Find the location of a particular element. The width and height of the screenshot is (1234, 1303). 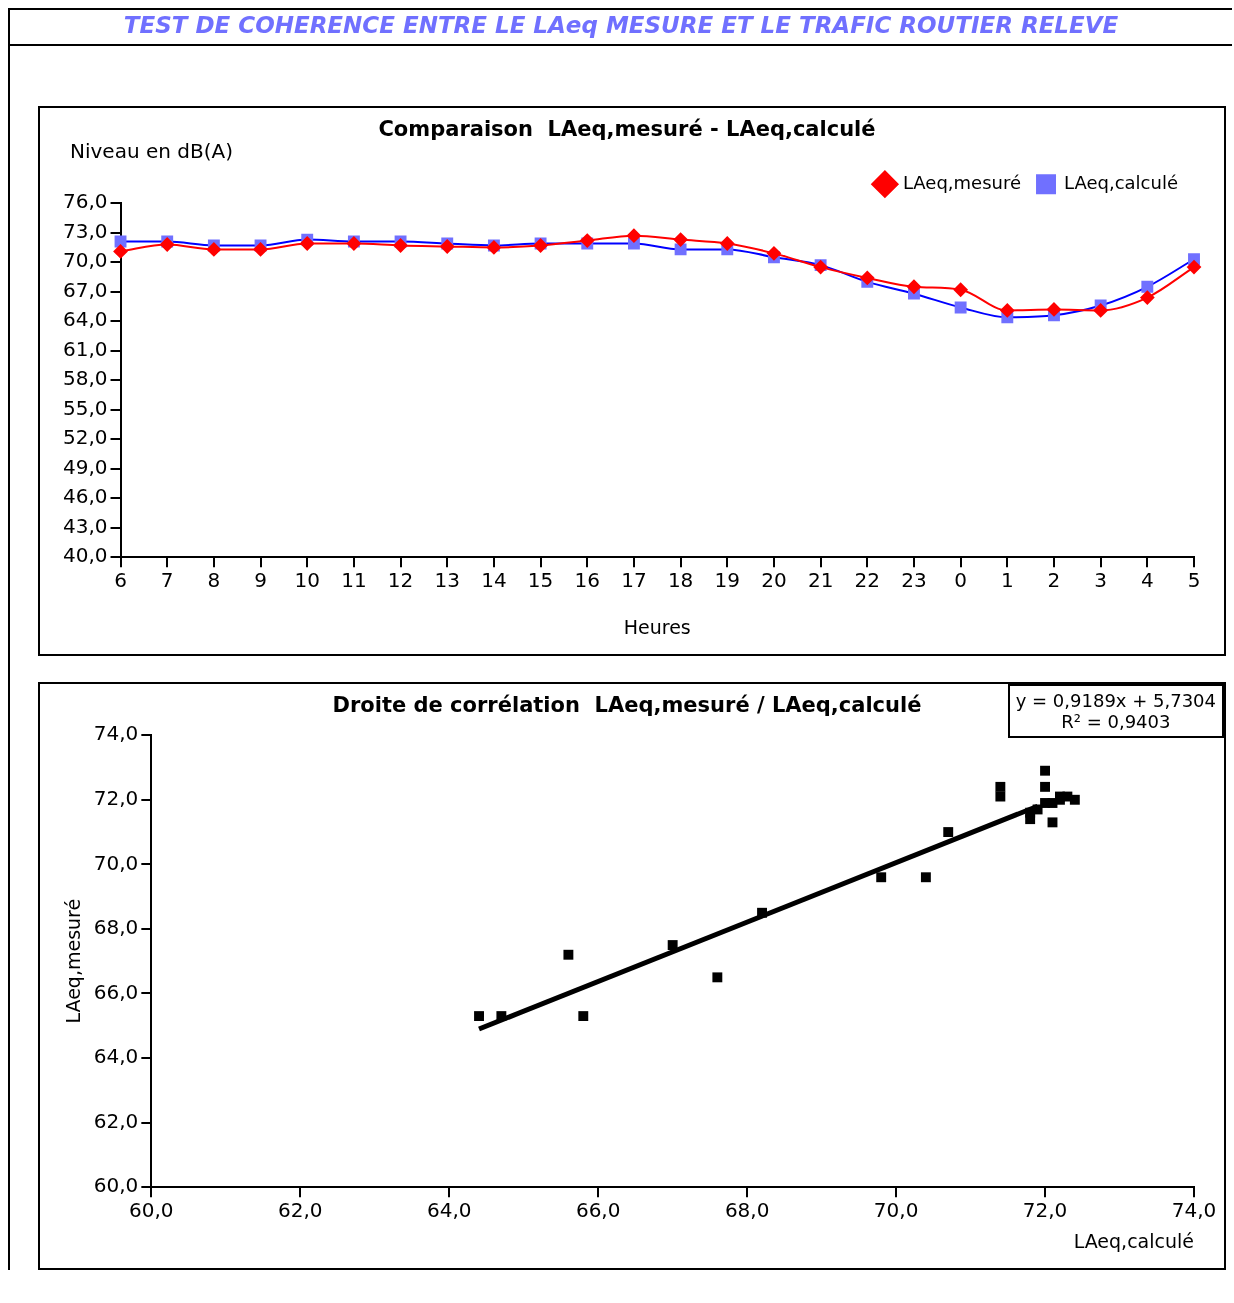

x-tick-label: 11 is located at coordinates (354, 580).